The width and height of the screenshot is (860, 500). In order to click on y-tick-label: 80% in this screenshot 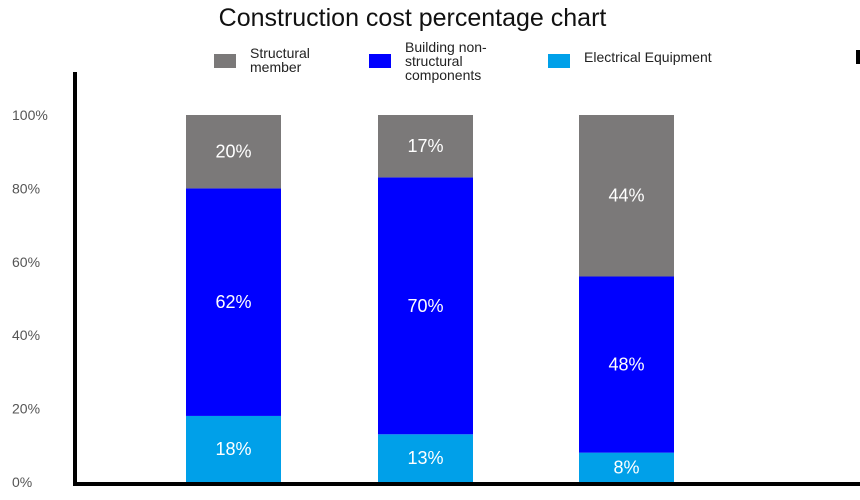, I will do `click(26, 188)`.